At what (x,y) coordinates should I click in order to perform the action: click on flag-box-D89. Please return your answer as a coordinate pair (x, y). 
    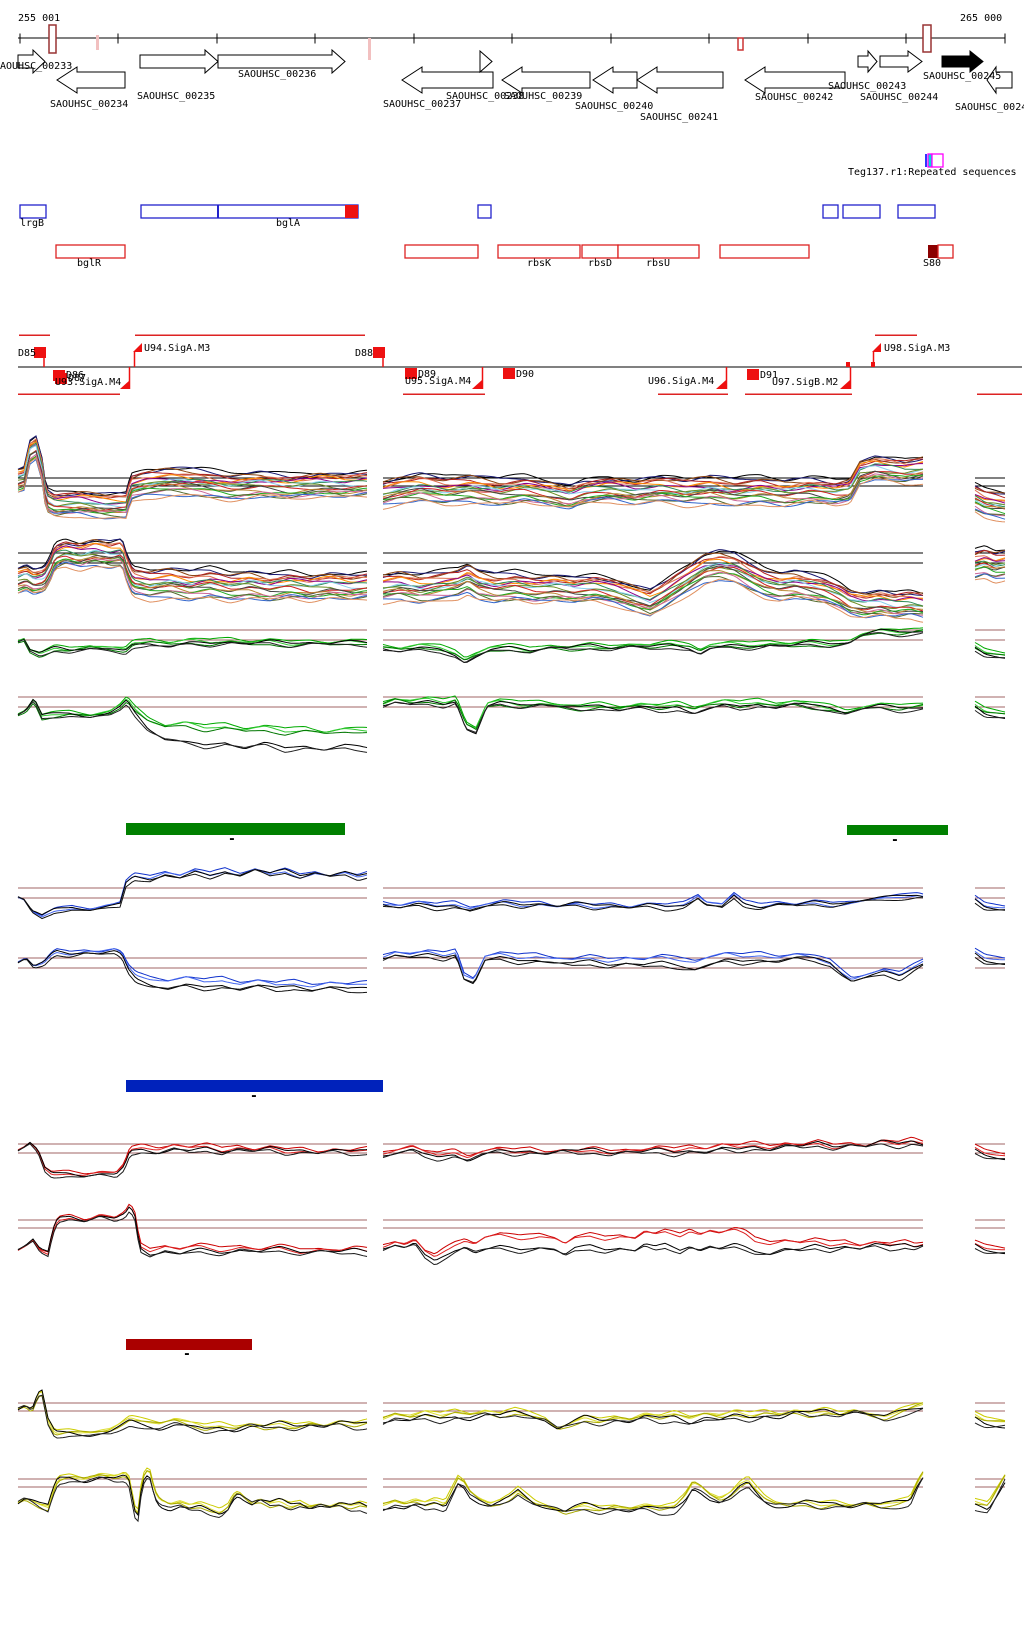
    Looking at the image, I should click on (411, 373).